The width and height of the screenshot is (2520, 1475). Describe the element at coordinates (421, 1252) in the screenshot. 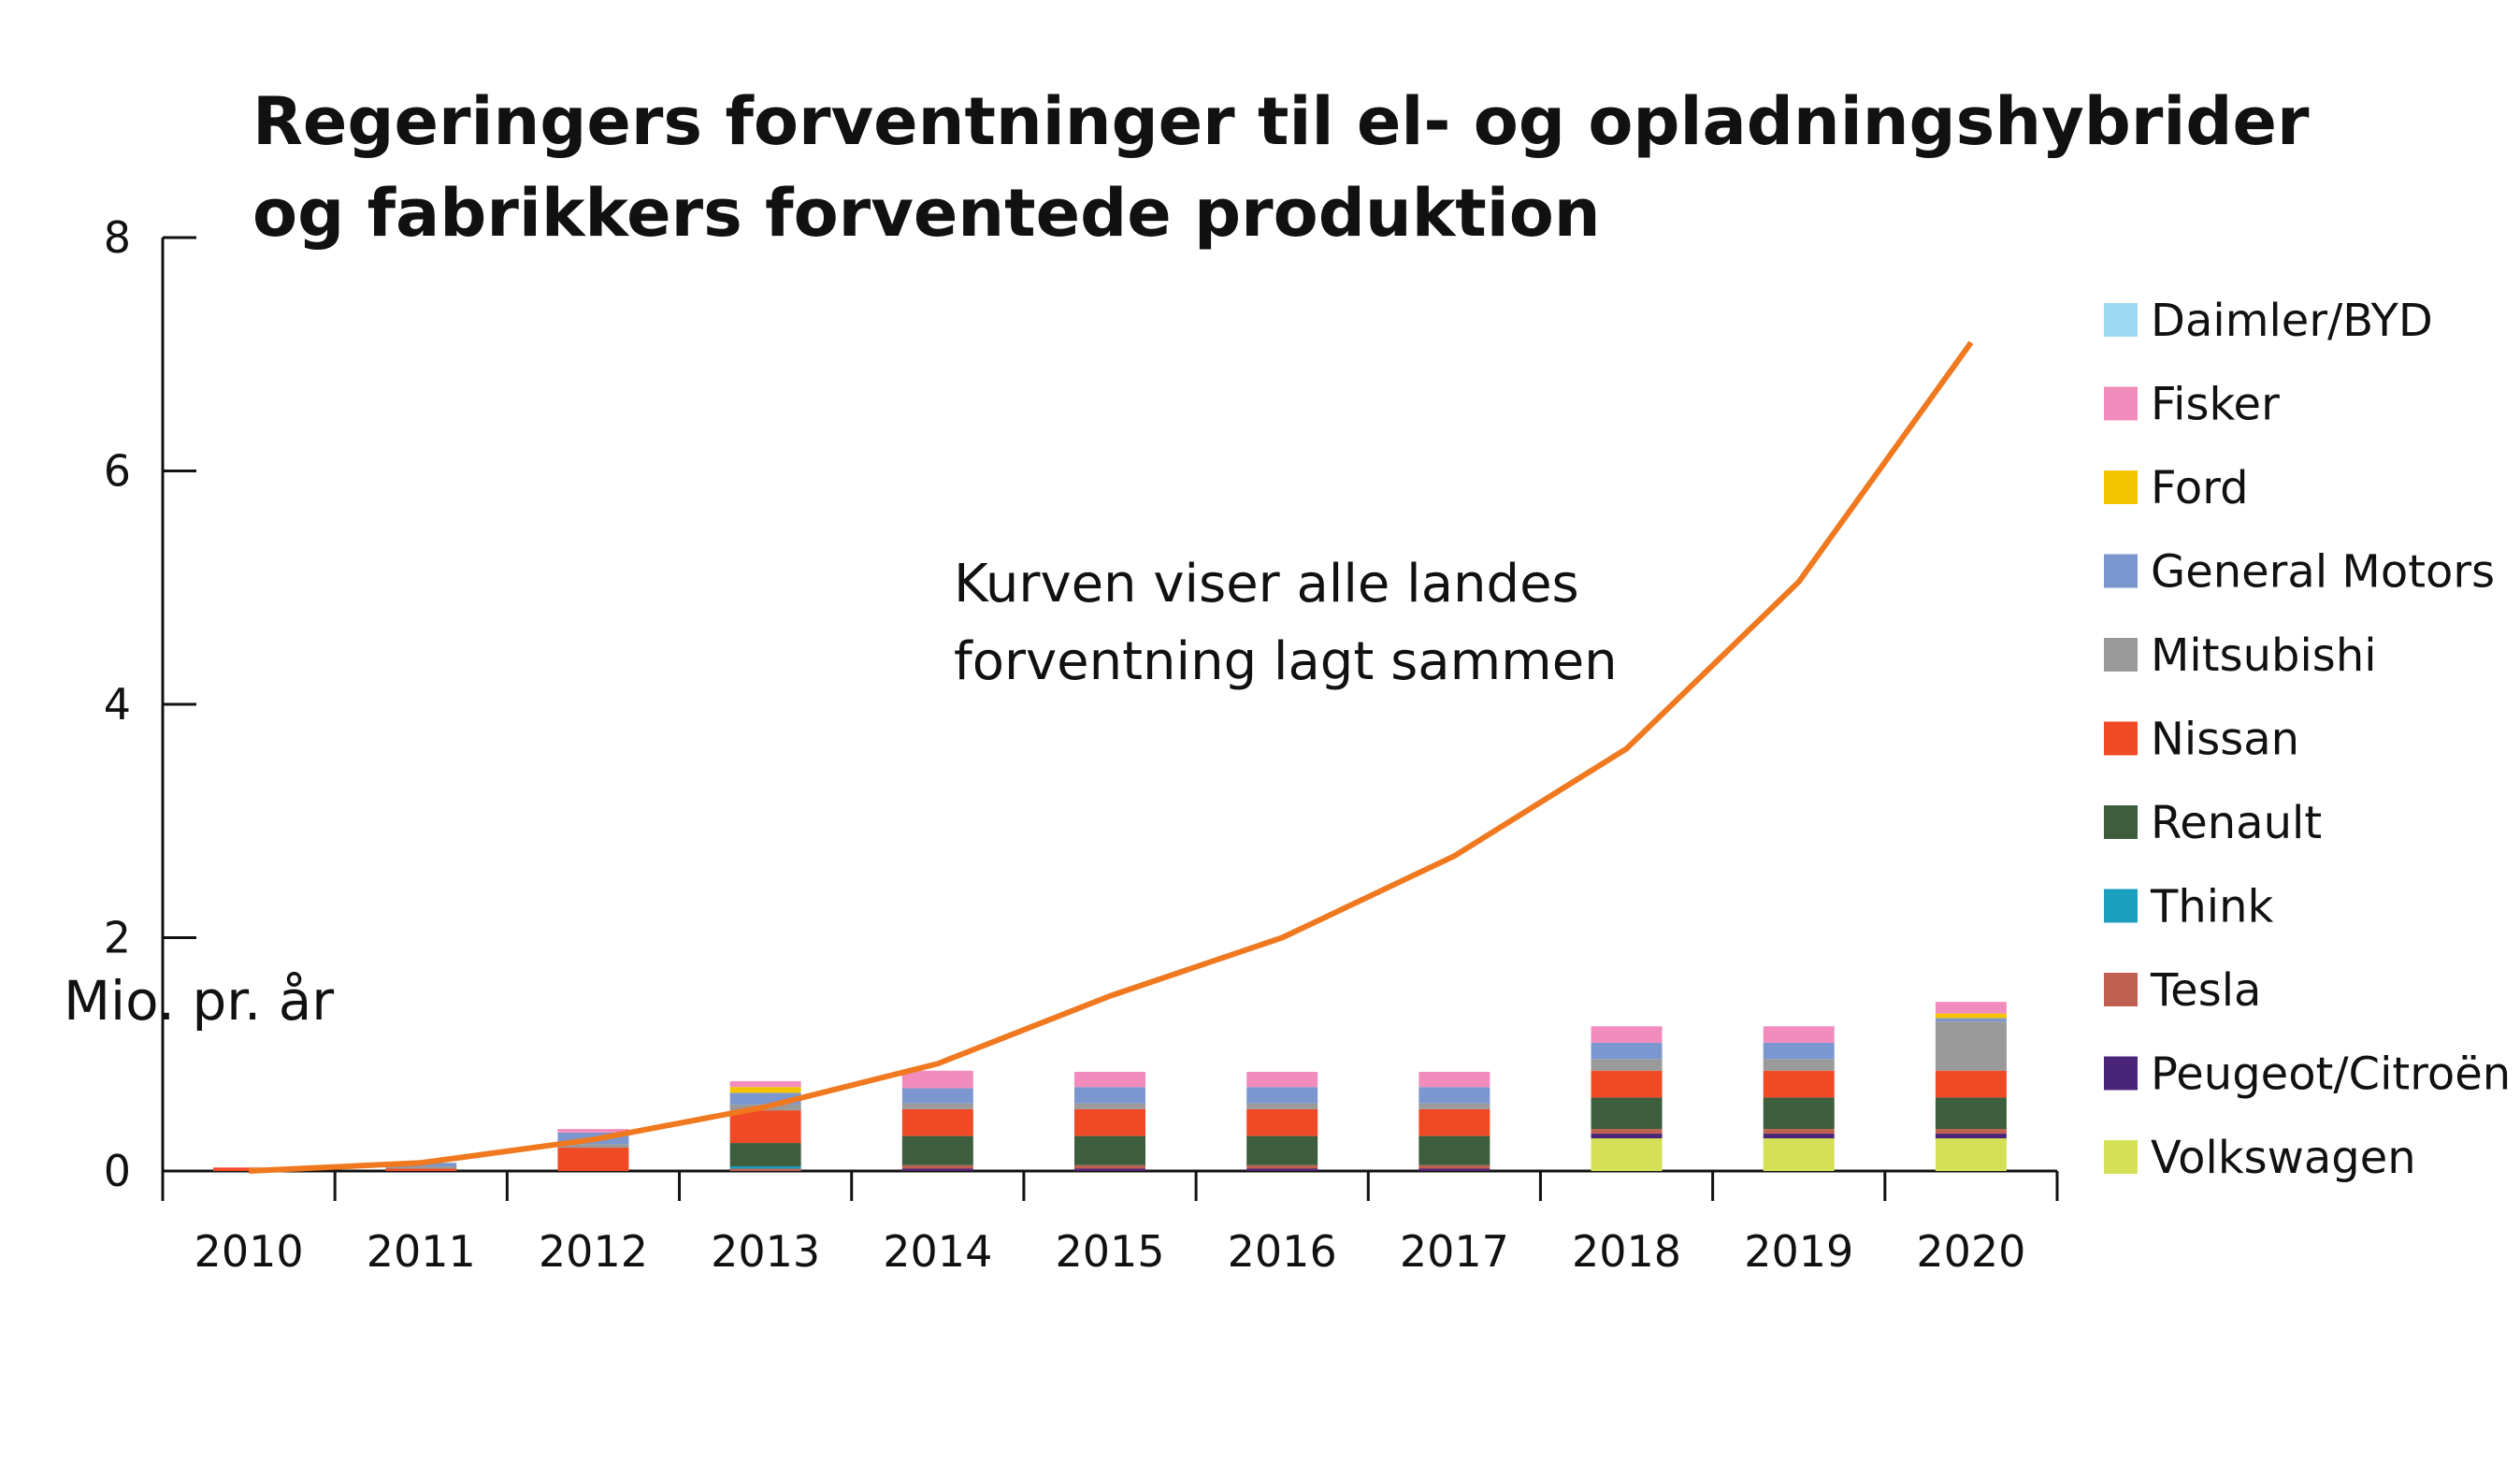

I see `x-tick-label: 2011` at that location.